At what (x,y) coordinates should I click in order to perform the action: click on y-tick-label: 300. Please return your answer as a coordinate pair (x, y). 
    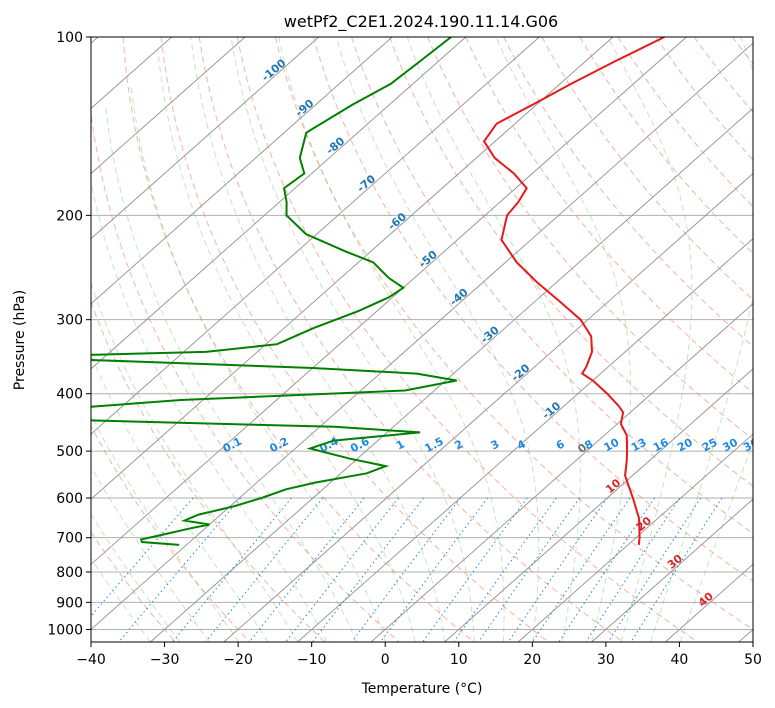
    Looking at the image, I should click on (69, 321).